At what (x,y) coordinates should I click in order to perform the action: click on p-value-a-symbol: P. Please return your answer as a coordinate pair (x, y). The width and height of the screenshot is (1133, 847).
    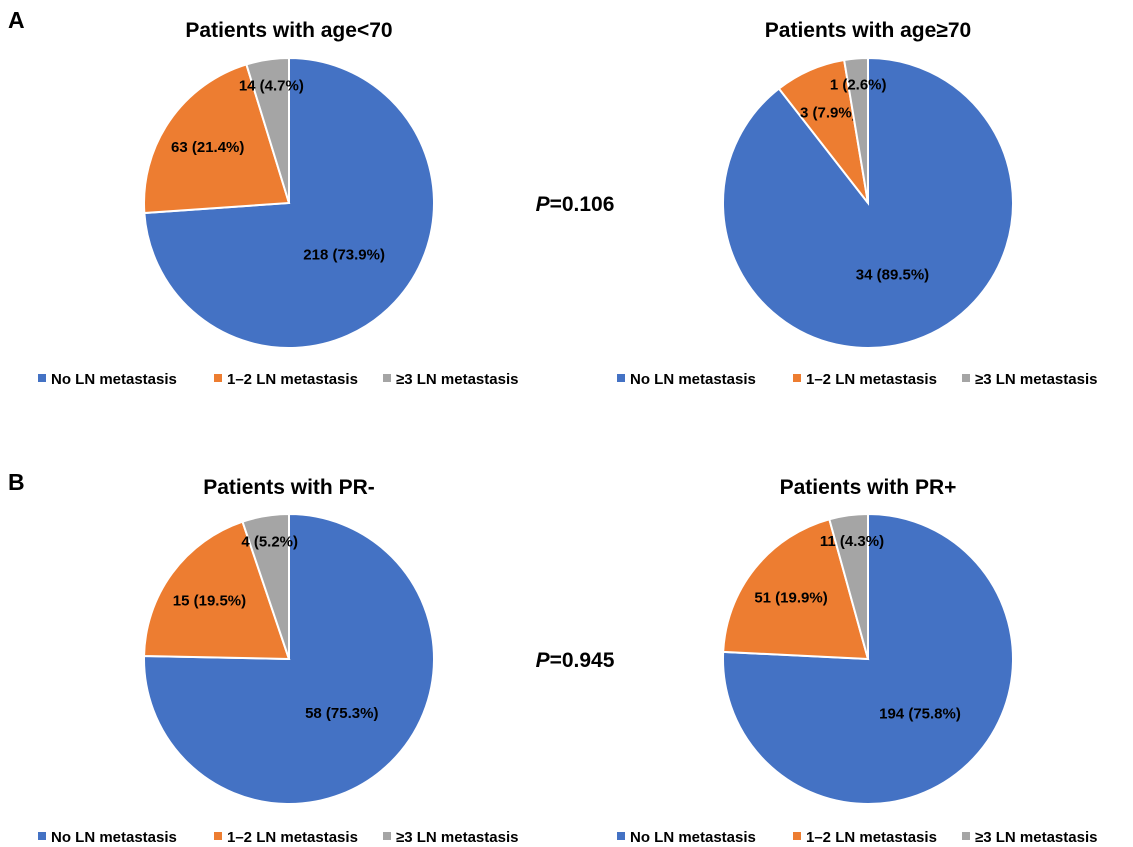
    Looking at the image, I should click on (543, 204).